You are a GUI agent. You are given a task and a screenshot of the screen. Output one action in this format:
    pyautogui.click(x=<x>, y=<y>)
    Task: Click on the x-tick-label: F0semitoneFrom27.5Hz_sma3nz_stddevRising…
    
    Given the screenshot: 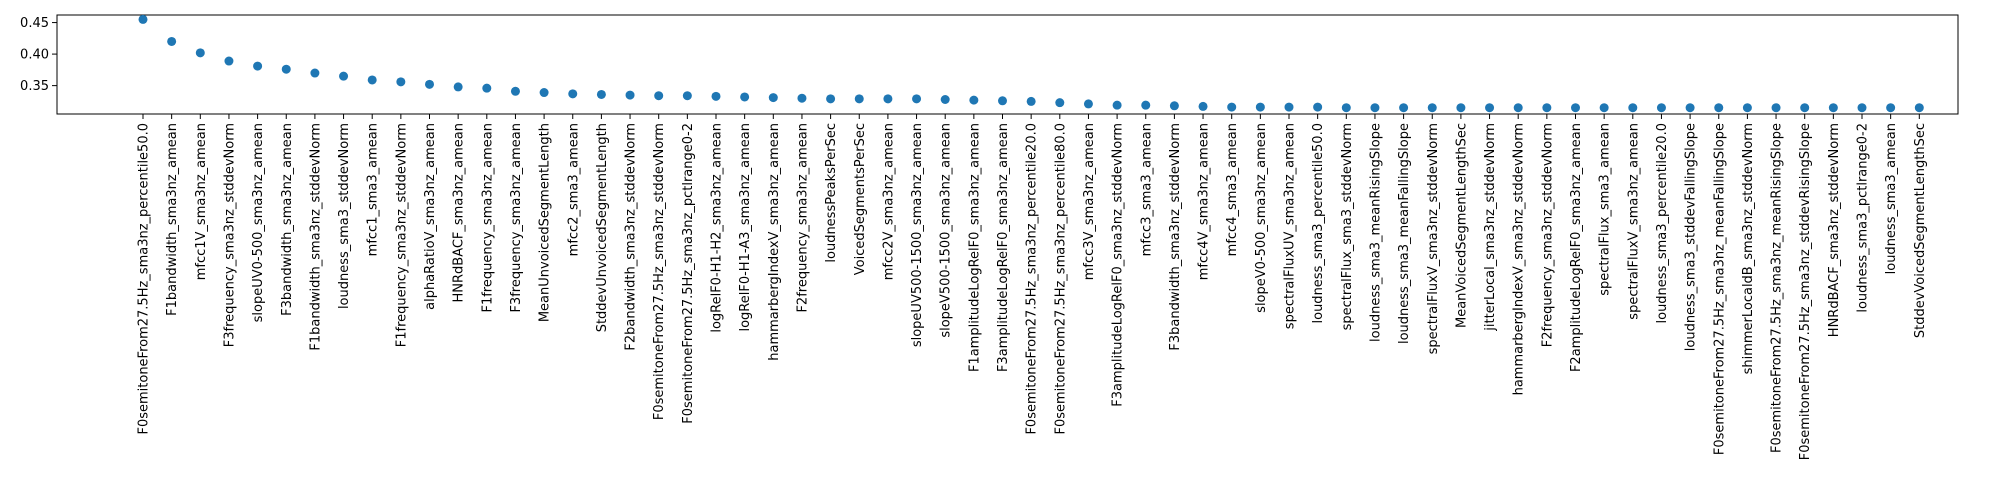 What is the action you would take?
    pyautogui.click(x=1805, y=291)
    